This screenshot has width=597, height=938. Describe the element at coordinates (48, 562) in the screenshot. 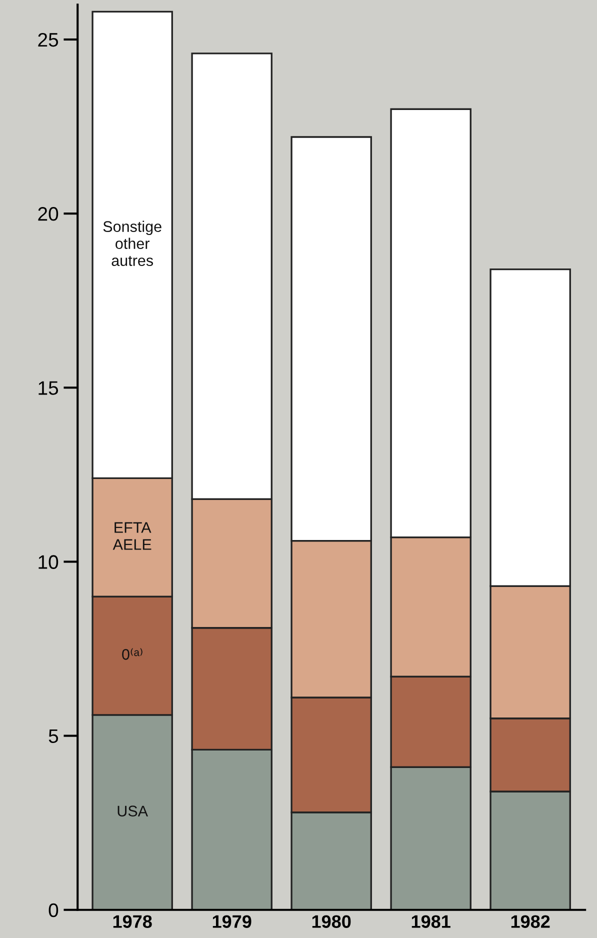

I see `y-tick-label: 10` at that location.